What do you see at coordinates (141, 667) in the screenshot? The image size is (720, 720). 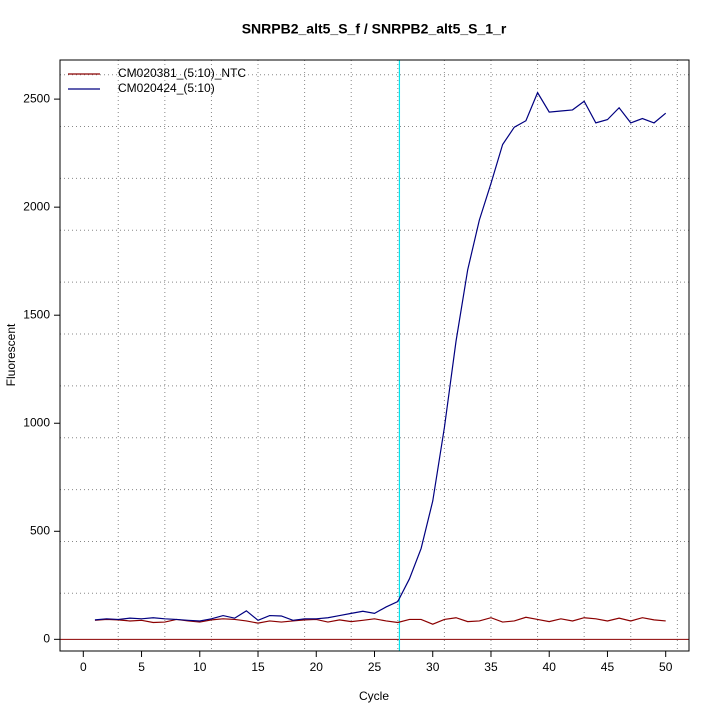 I see `x-tick-label: 5` at bounding box center [141, 667].